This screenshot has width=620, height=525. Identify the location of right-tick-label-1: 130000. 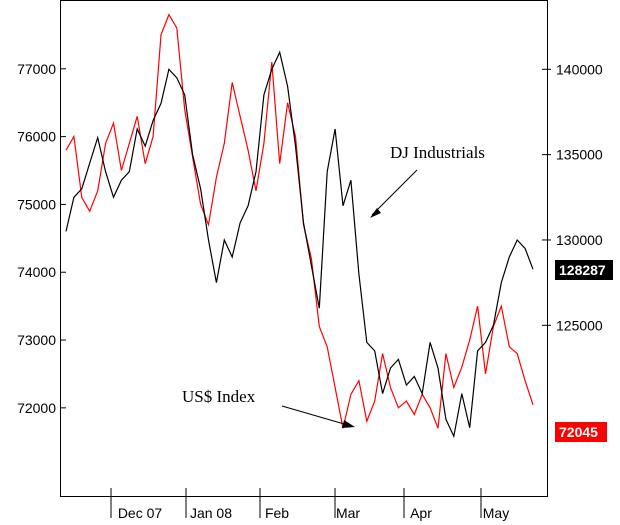
(579, 240).